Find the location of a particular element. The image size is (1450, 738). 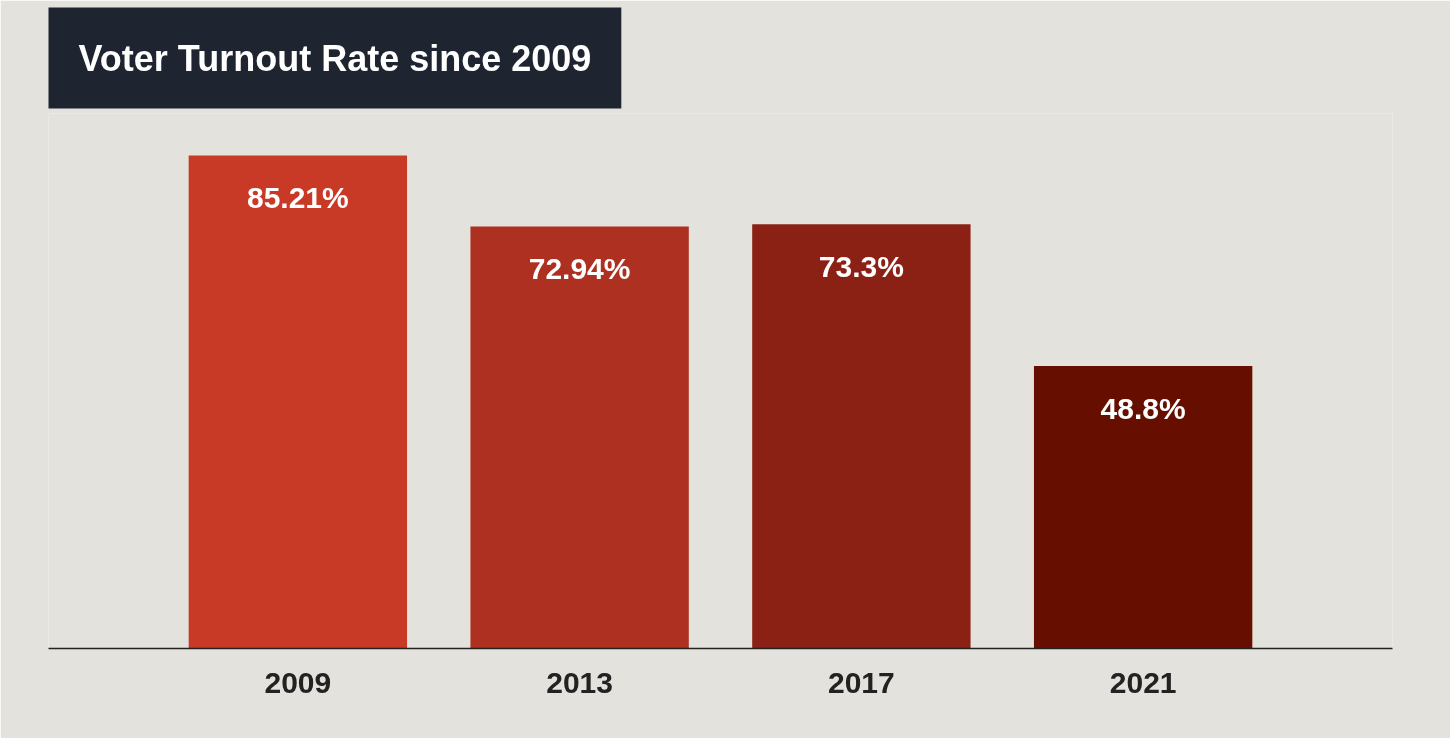

data-label: 72.94% is located at coordinates (579, 268).